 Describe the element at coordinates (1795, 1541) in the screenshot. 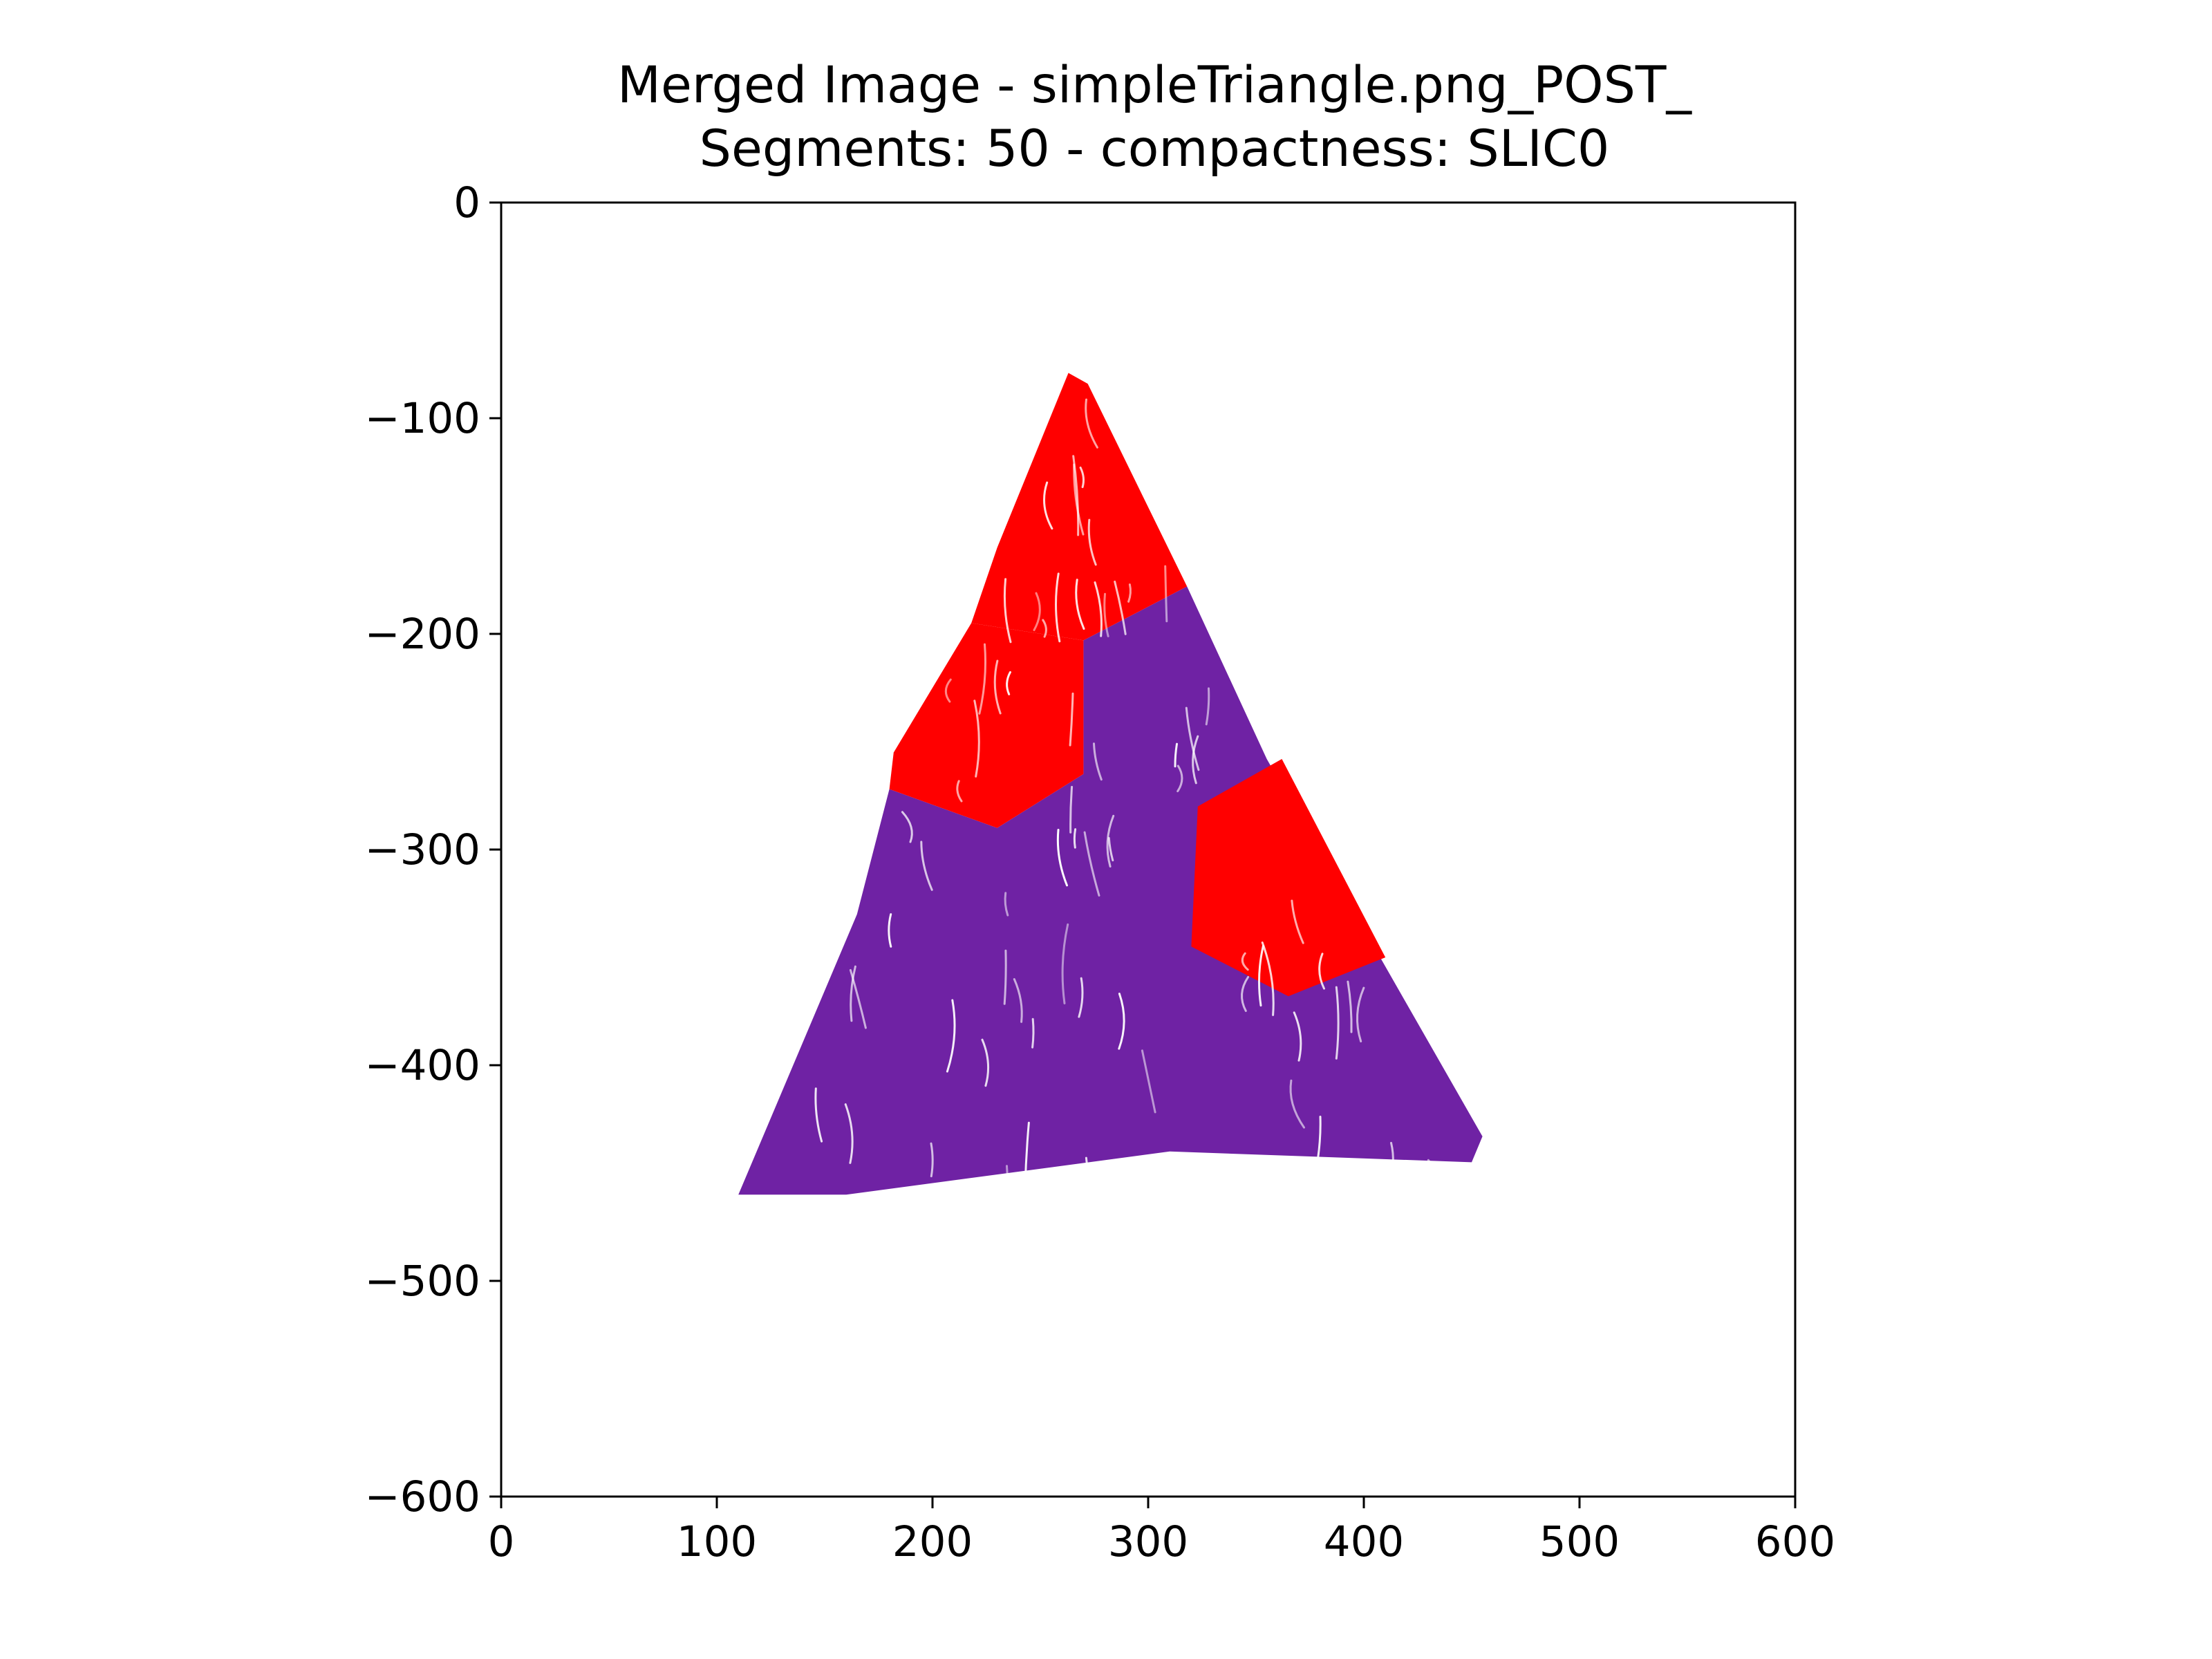

I see `x-tick-label: 600` at that location.